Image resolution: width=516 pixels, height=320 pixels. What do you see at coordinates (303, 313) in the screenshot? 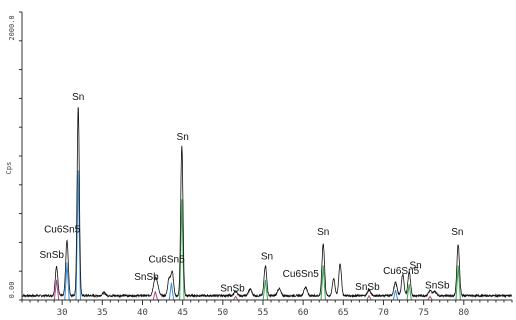
I see `x-tick-label: 60` at bounding box center [303, 313].